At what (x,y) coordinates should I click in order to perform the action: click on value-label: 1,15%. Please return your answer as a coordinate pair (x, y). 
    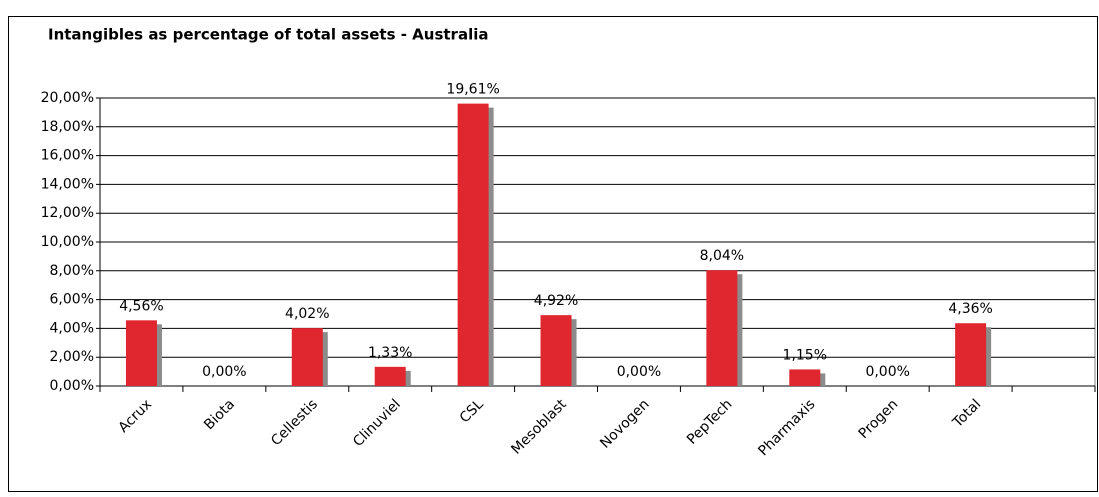
    Looking at the image, I should click on (805, 355).